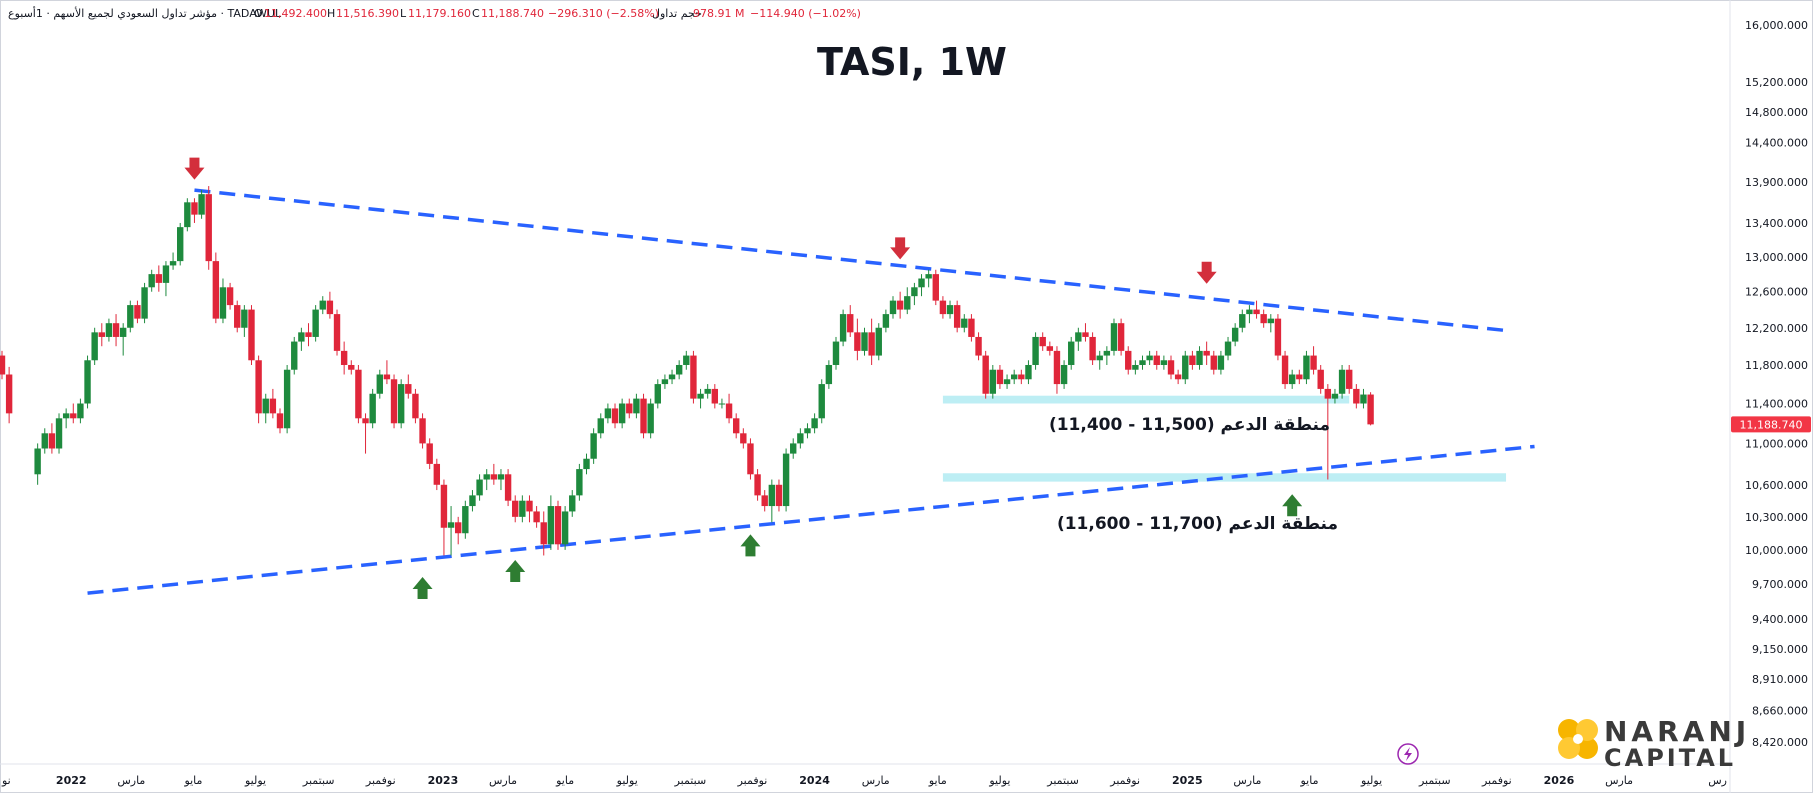  What do you see at coordinates (805, 13) in the screenshot?
I see `volume-change: −114.940 (−1.02%)` at bounding box center [805, 13].